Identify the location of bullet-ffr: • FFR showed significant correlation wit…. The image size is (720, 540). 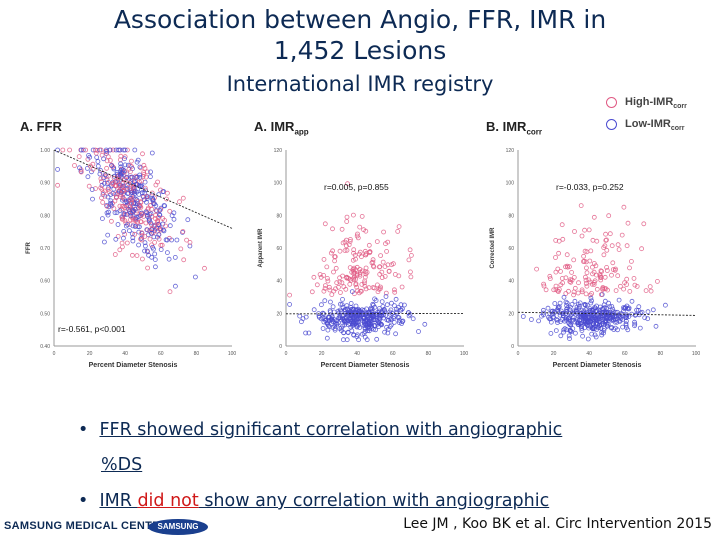
(320, 430).